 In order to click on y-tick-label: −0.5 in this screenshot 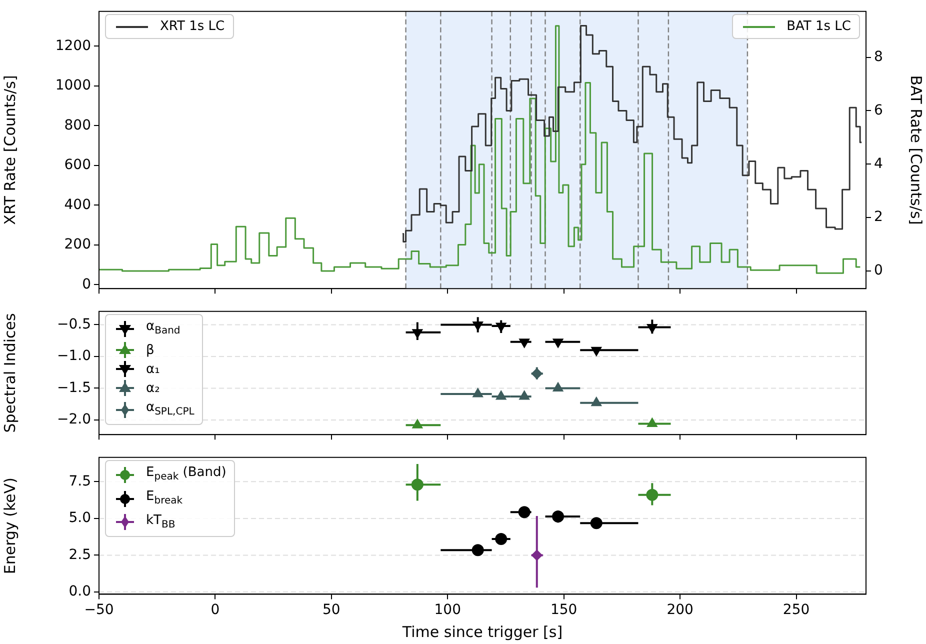, I will do `click(74, 324)`.